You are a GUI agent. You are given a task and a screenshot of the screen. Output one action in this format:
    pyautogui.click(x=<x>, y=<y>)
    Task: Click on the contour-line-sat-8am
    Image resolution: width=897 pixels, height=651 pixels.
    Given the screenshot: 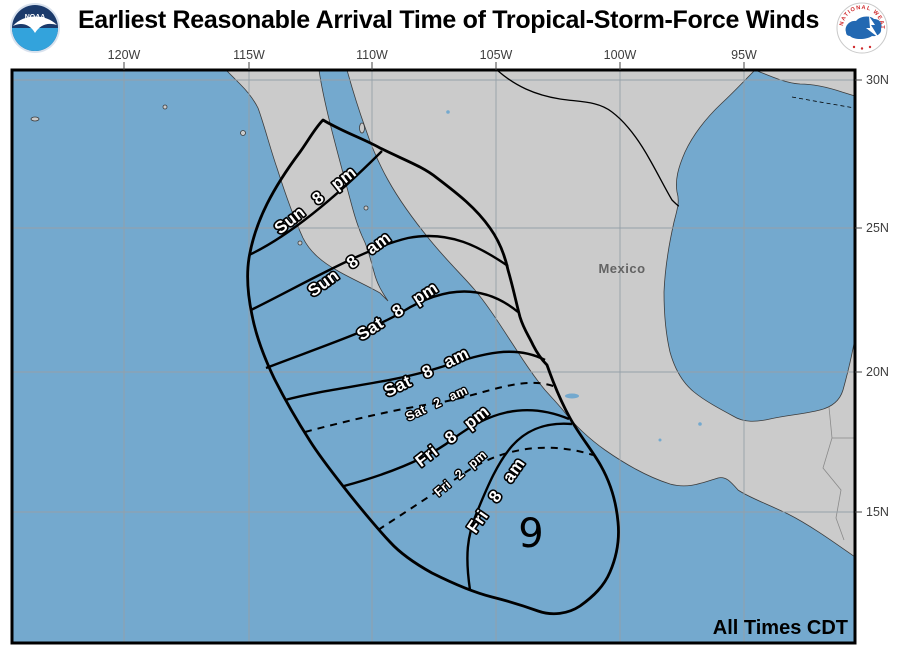 What is the action you would take?
    pyautogui.click(x=415, y=376)
    